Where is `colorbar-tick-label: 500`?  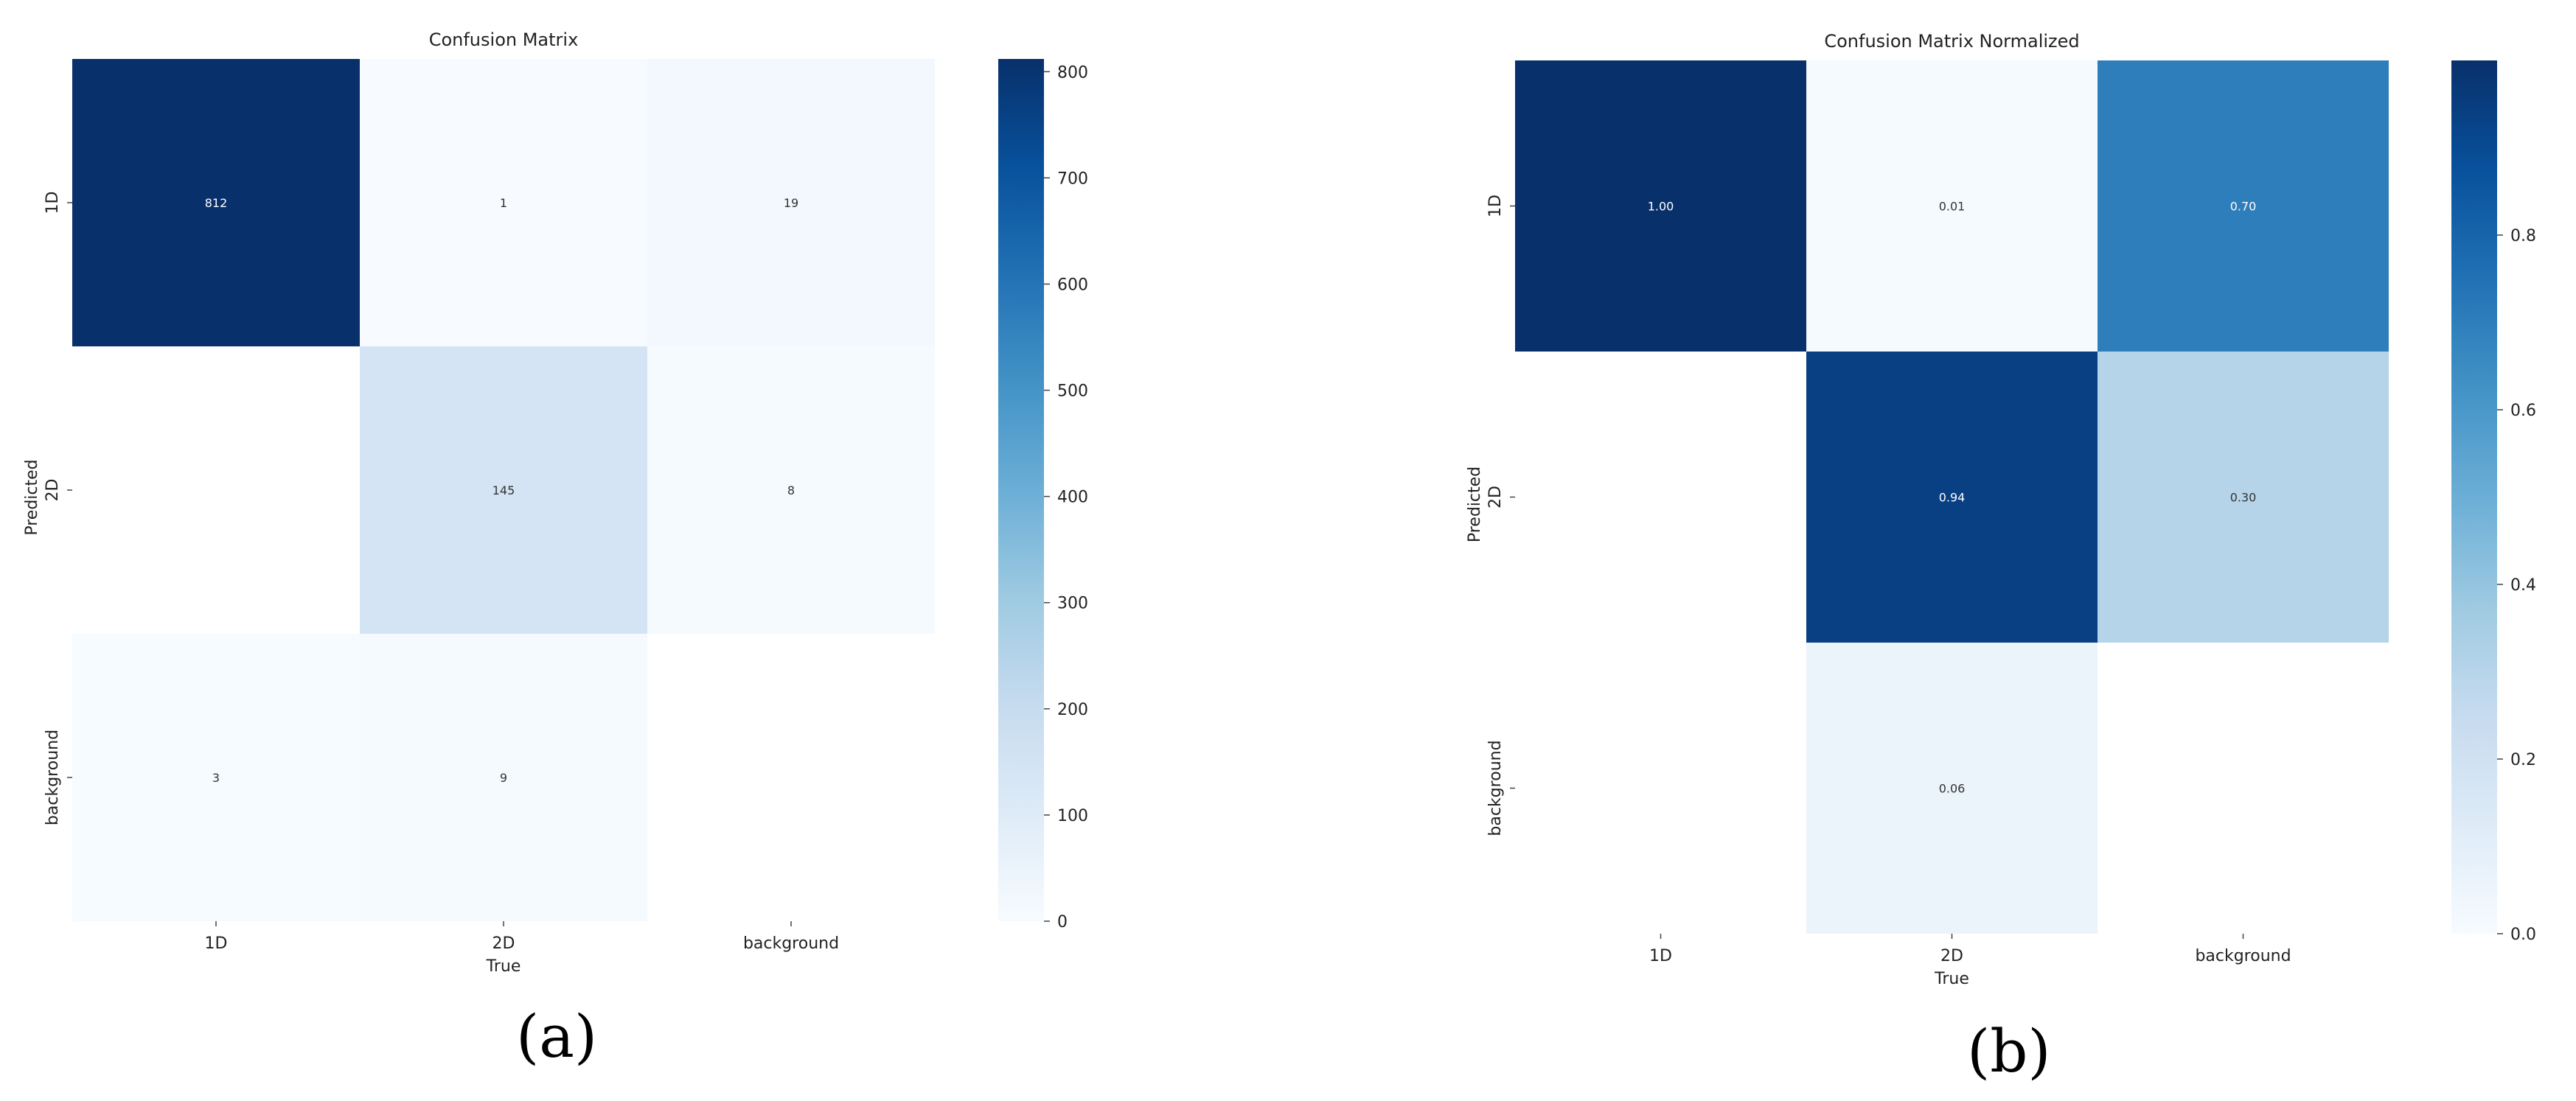
colorbar-tick-label: 500 is located at coordinates (1072, 391).